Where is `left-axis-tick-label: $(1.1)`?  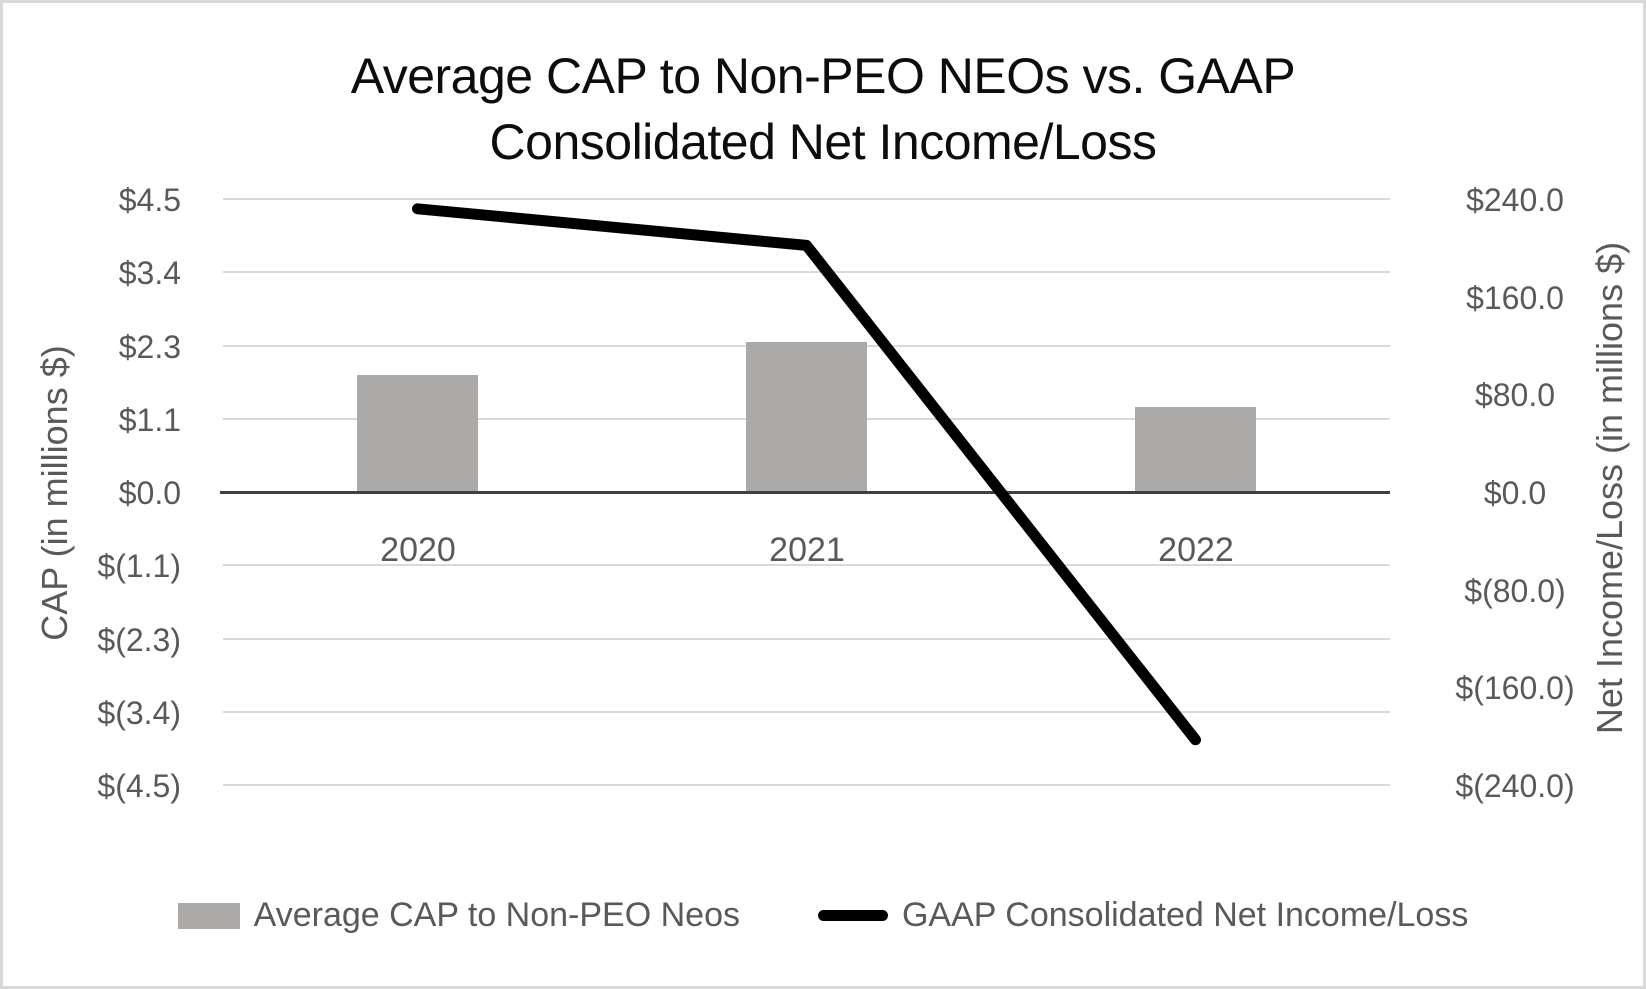
left-axis-tick-label: $(1.1) is located at coordinates (139, 566).